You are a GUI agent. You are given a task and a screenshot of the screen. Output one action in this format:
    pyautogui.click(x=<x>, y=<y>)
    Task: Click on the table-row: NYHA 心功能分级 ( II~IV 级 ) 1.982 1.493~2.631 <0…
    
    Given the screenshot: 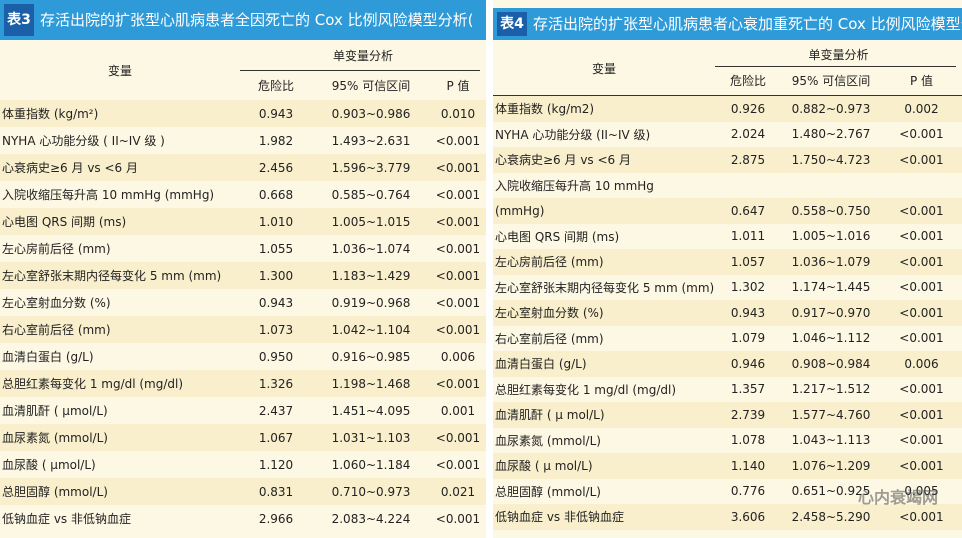 What is the action you would take?
    pyautogui.click(x=243, y=140)
    